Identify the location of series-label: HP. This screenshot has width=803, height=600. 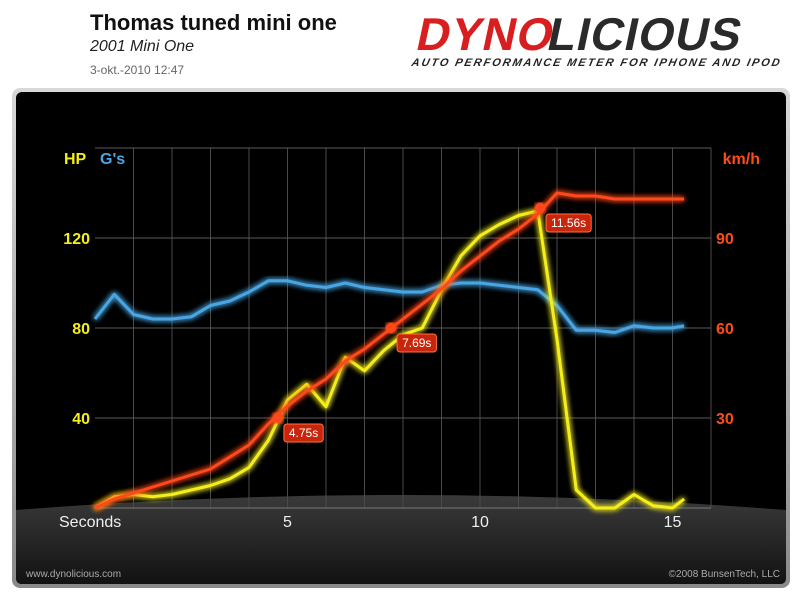
(75, 159).